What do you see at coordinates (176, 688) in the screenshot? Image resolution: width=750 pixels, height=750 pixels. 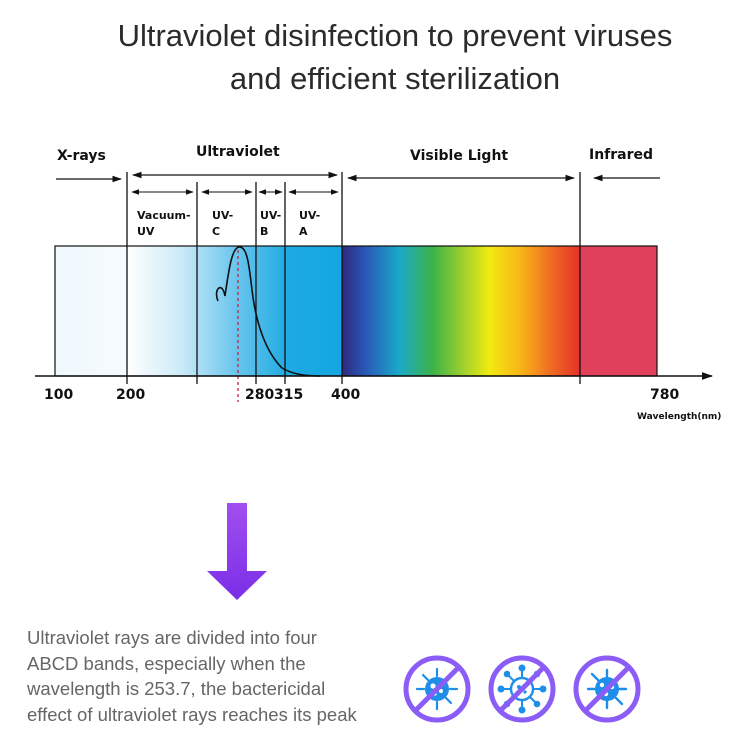 I see `description-line-3: wavelength is 253.7, the bactericidal` at bounding box center [176, 688].